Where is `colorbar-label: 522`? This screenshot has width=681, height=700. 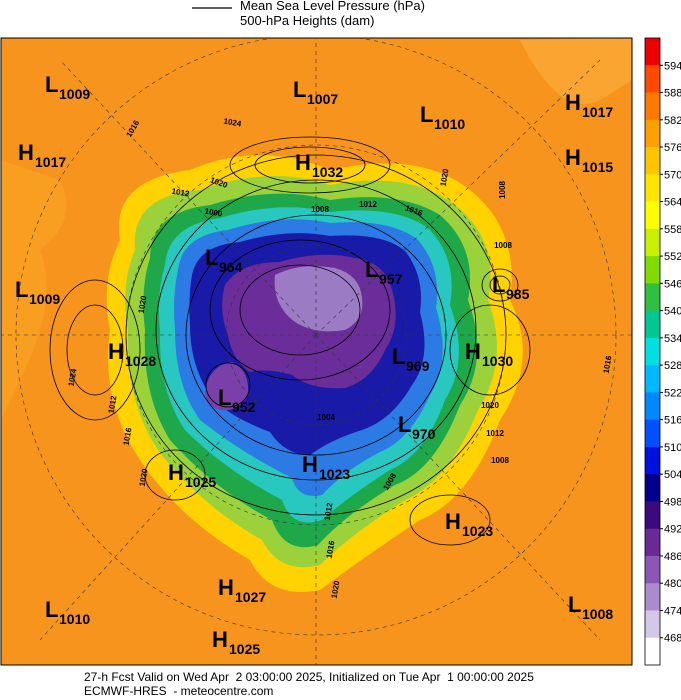
colorbar-label: 522 is located at coordinates (672, 393).